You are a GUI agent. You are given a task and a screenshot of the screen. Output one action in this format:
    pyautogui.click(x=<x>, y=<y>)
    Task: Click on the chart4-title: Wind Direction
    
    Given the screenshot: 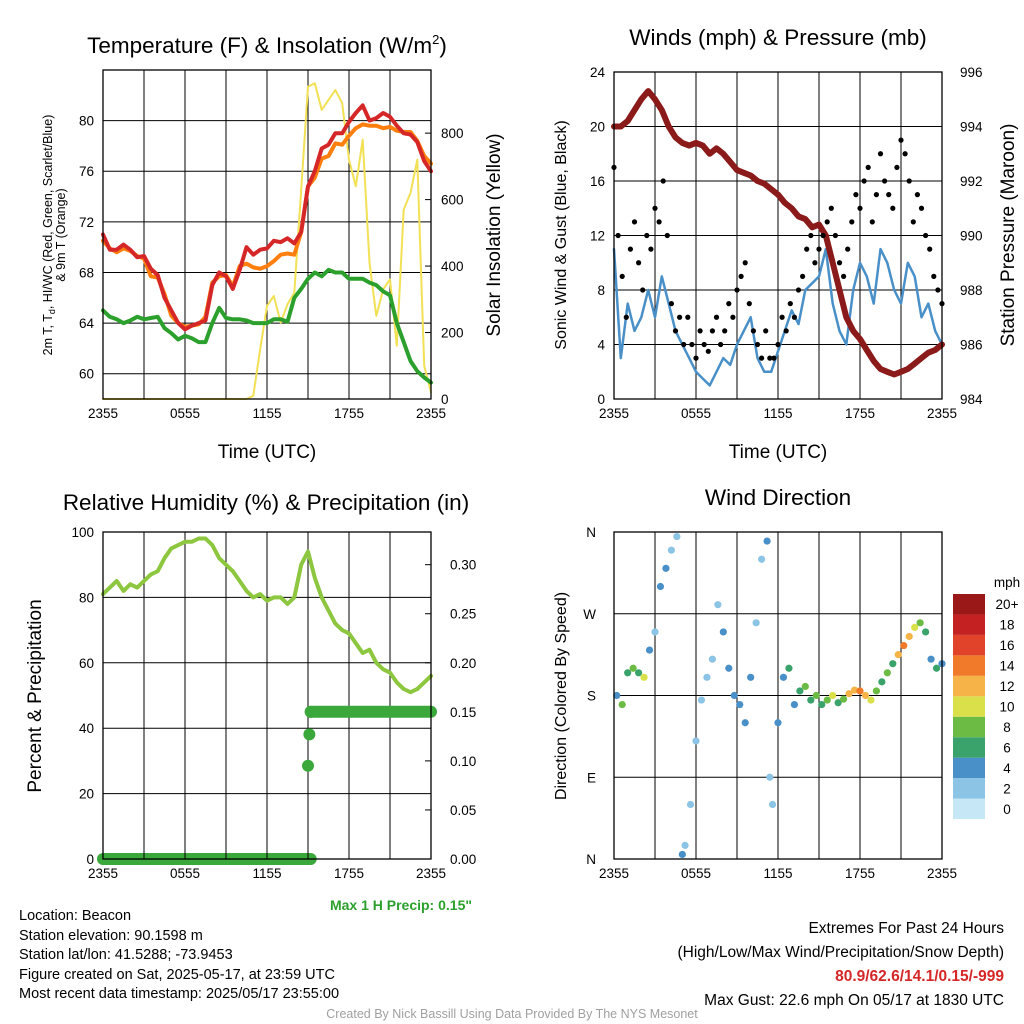 What is the action you would take?
    pyautogui.click(x=778, y=497)
    